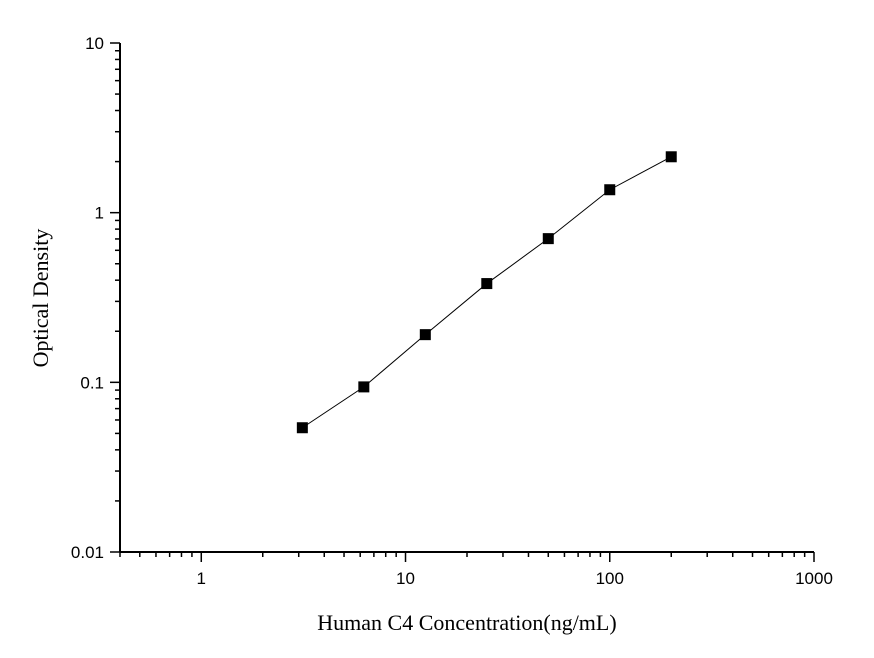 This screenshot has height=658, width=874. I want to click on x-tick-label: 1, so click(201, 578).